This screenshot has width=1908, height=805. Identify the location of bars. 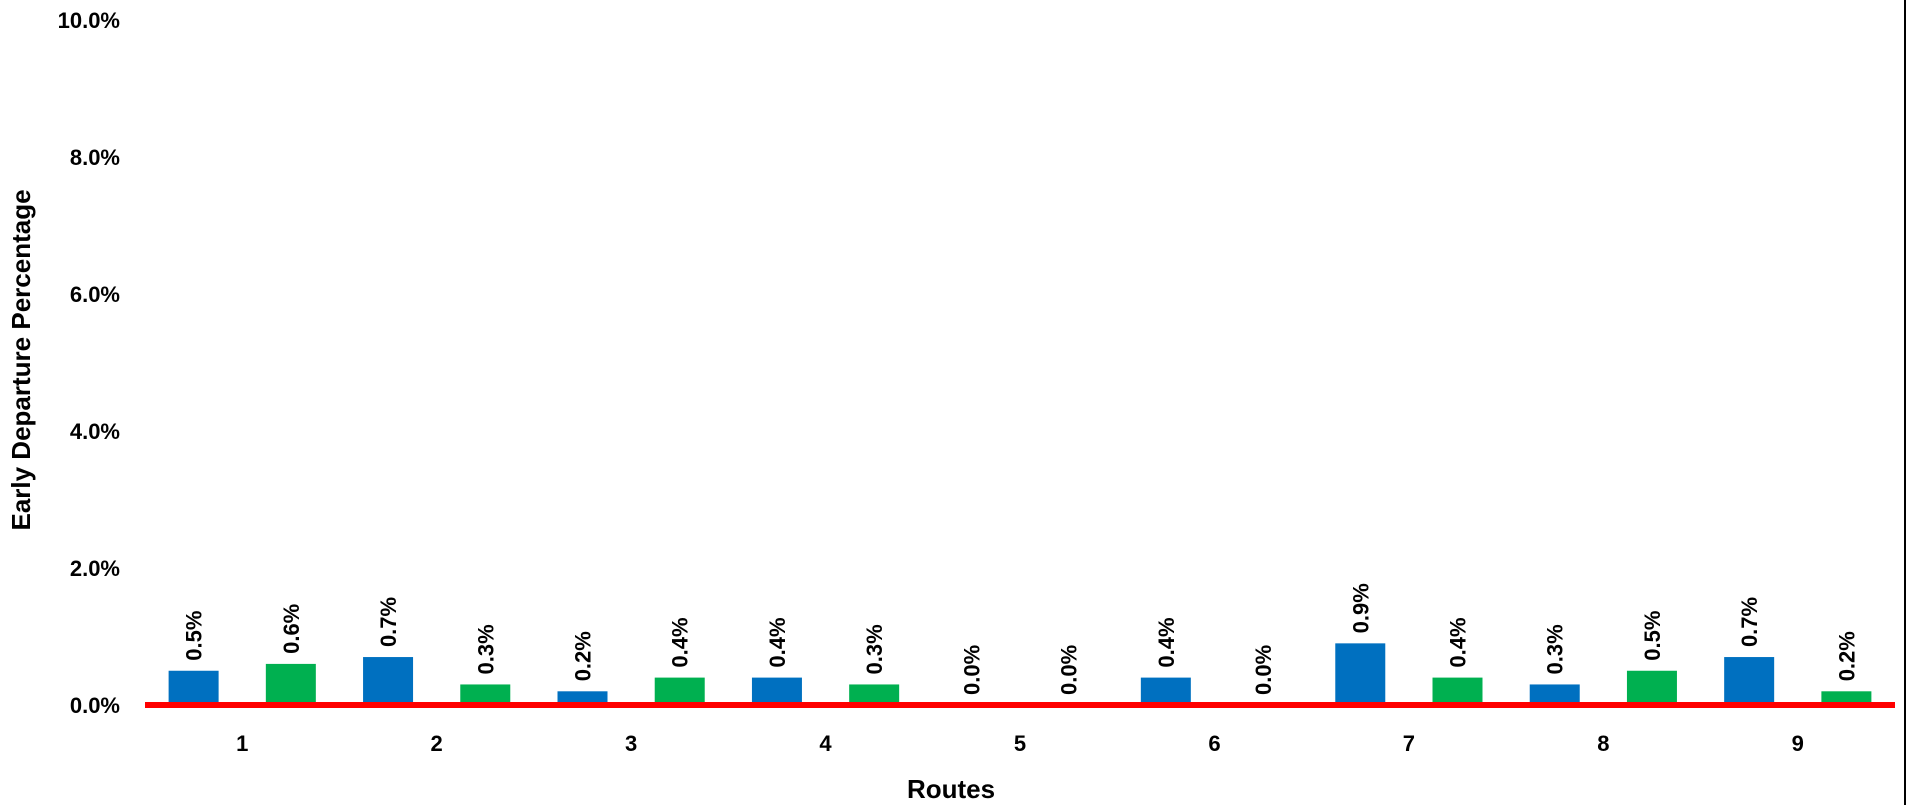
(1020, 674).